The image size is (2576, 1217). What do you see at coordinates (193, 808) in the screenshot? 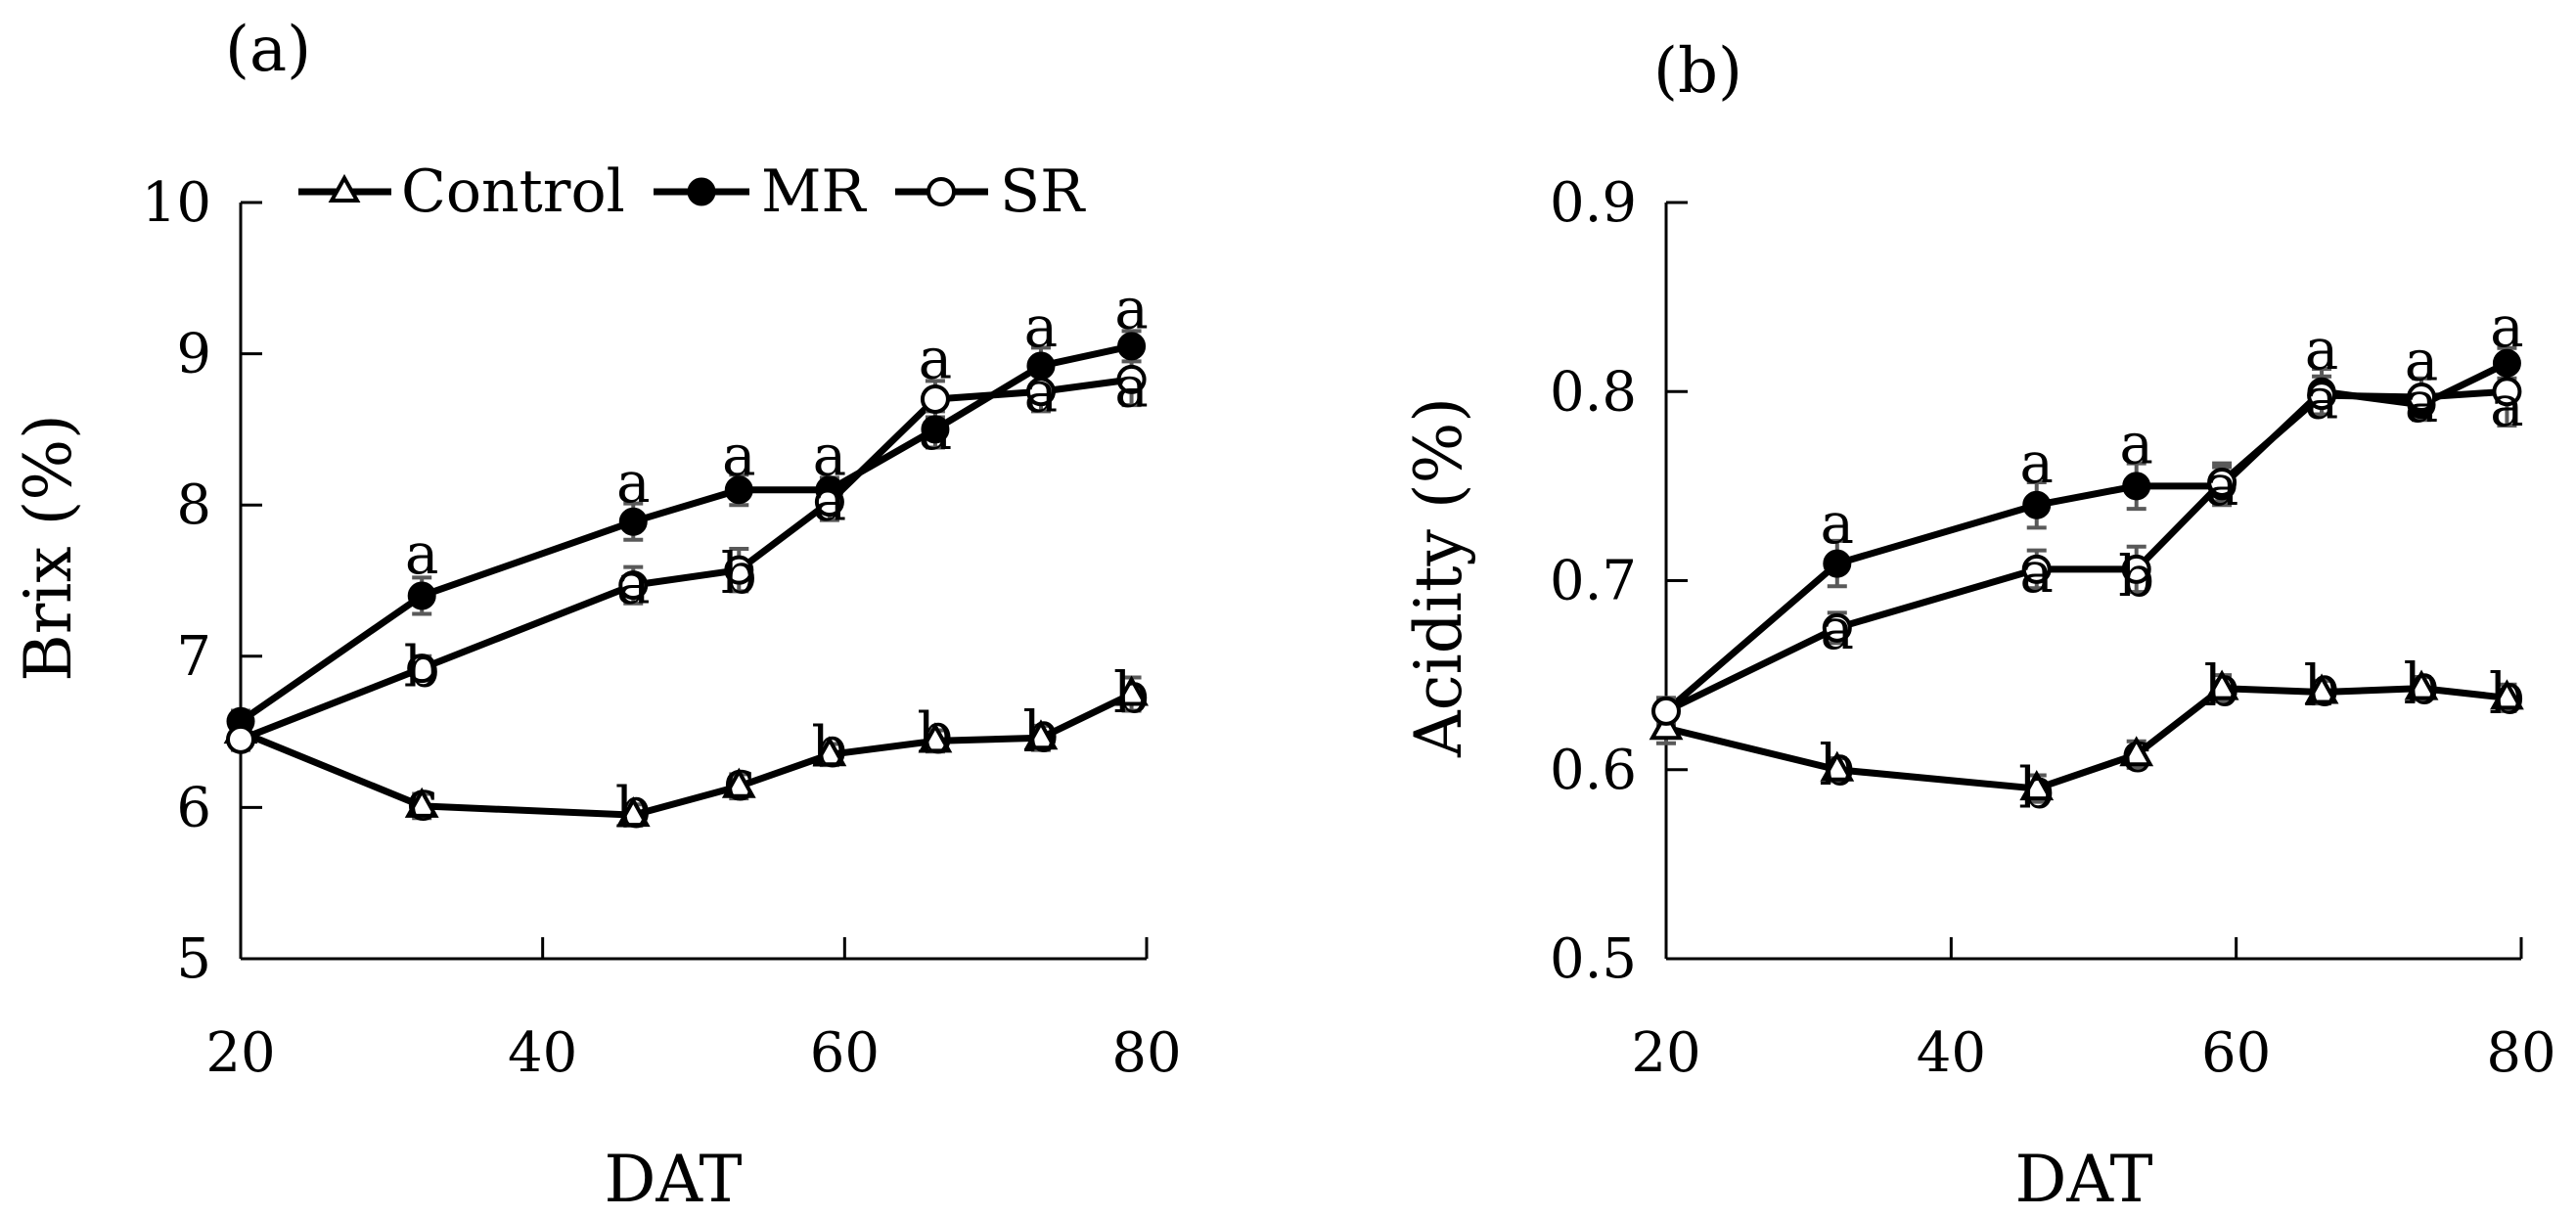
I see `y-tick-label-a: 6` at bounding box center [193, 808].